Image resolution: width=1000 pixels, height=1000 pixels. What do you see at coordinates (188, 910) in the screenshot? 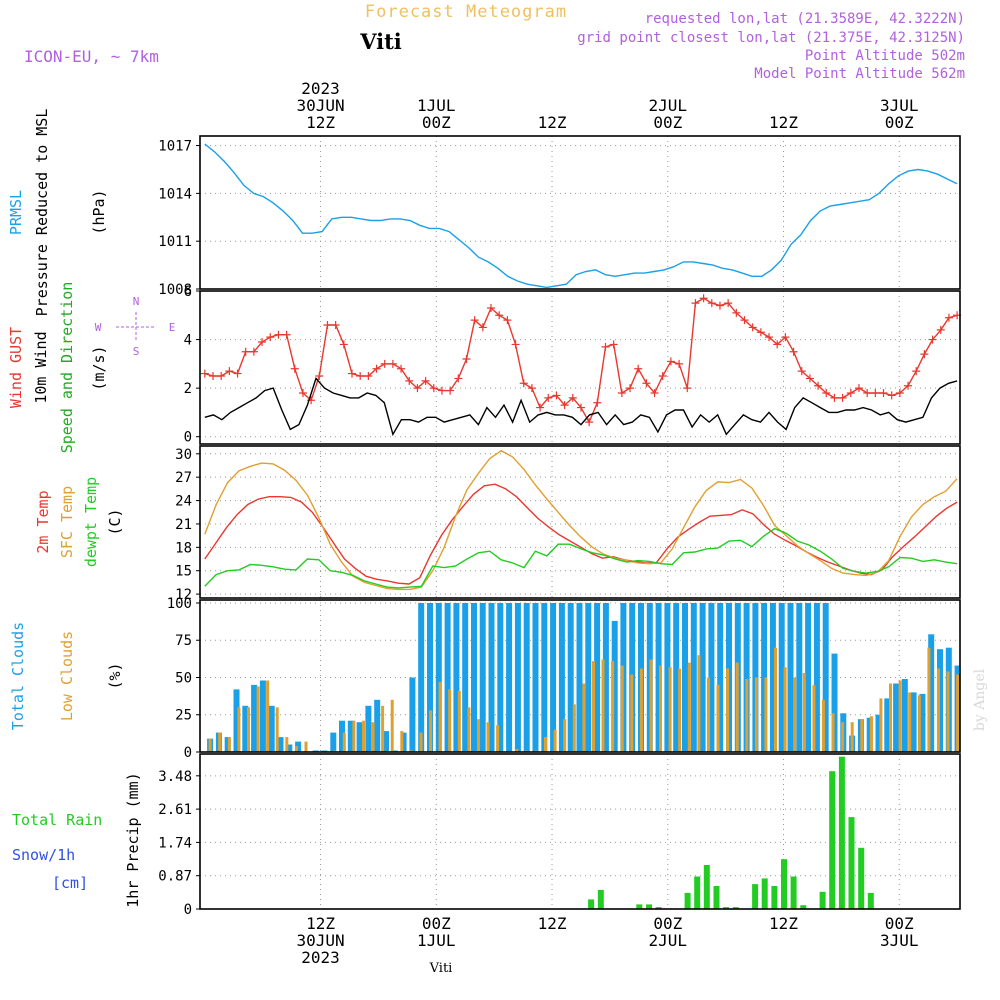
I see `y-tick-label: 0` at bounding box center [188, 910].